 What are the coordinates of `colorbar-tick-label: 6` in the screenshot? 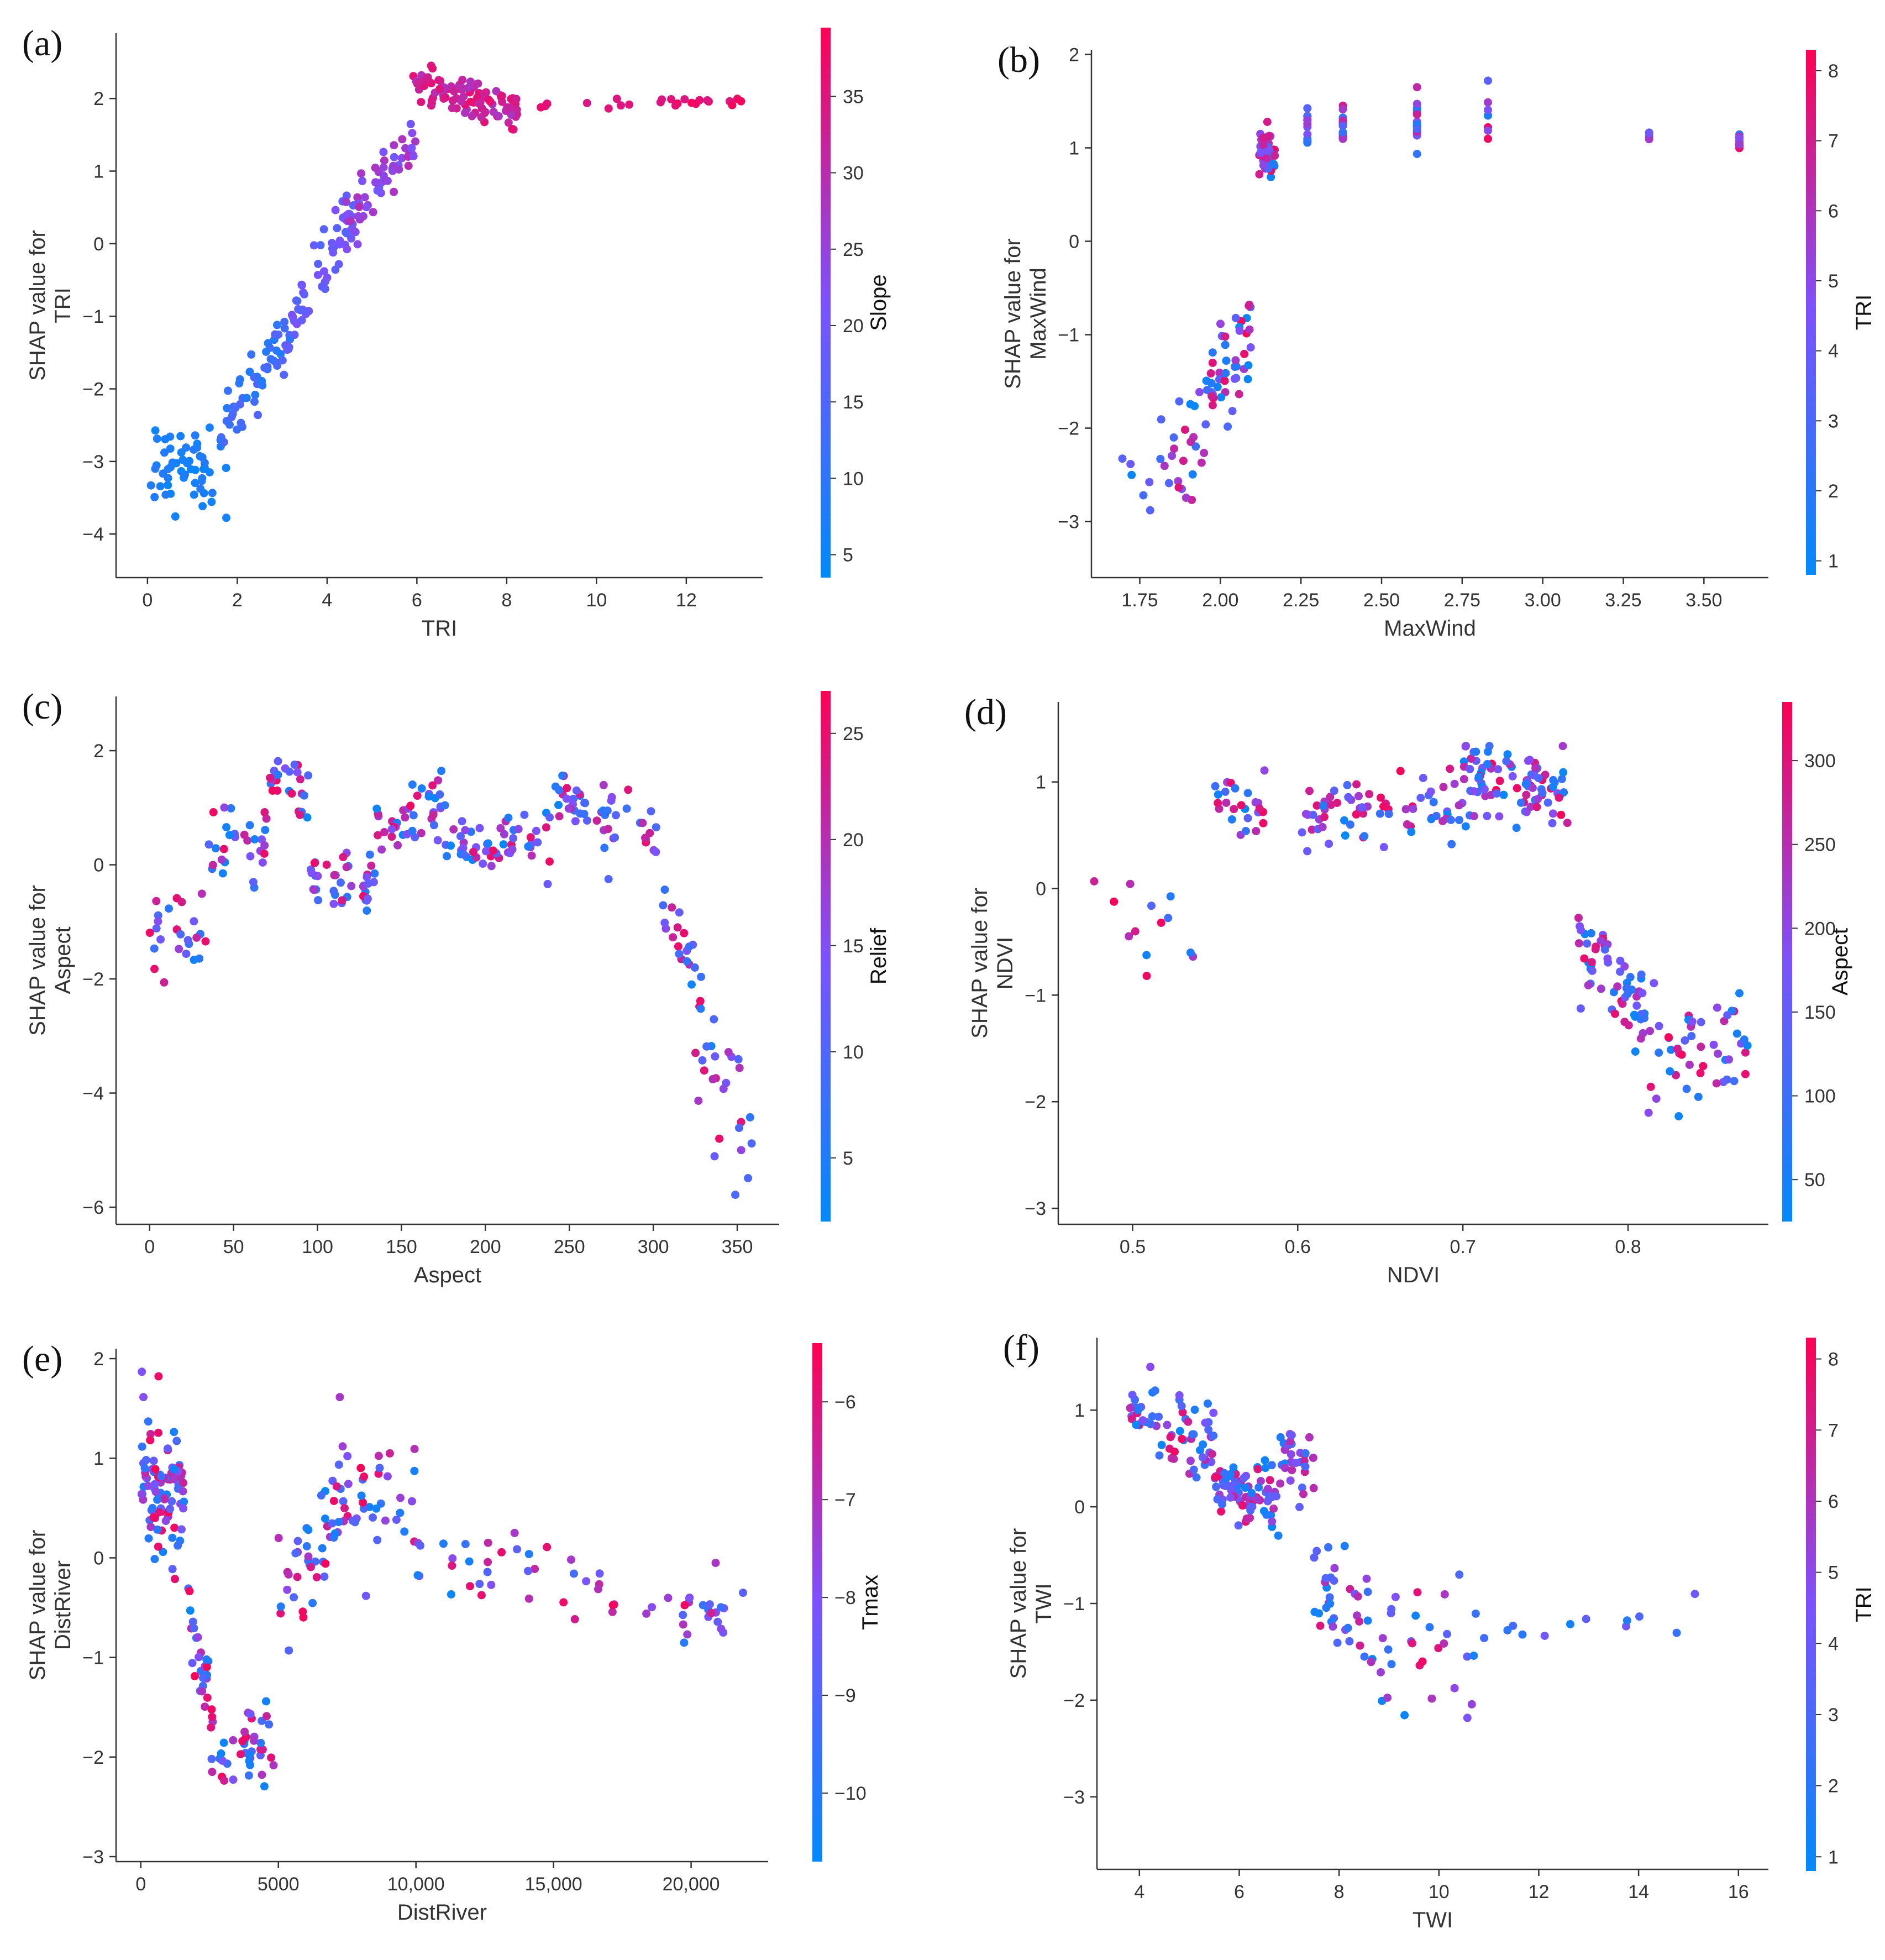 It's located at (1833, 212).